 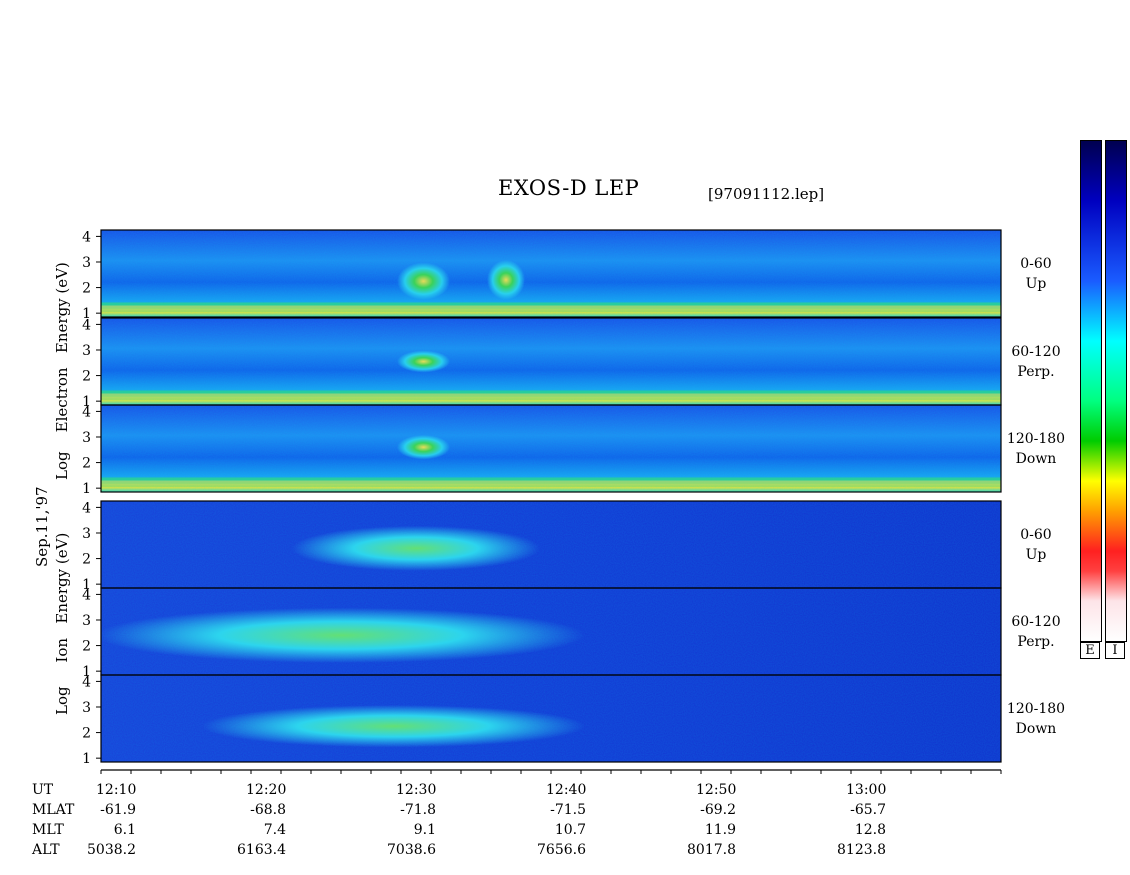 What do you see at coordinates (268, 810) in the screenshot?
I see `orbit-mlat-value: -68.8` at bounding box center [268, 810].